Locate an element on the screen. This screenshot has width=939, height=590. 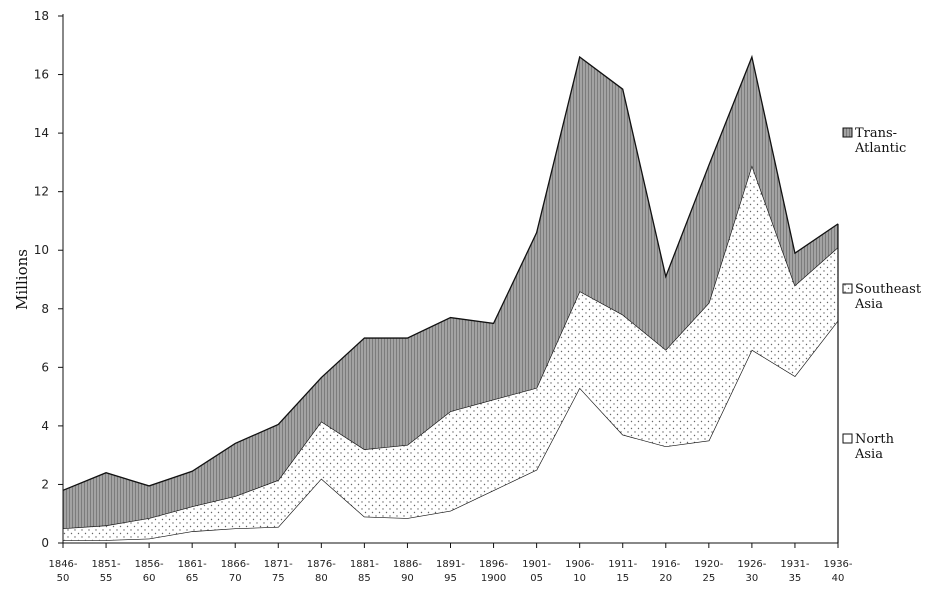
y-tick-label: 14 is located at coordinates (41, 133).